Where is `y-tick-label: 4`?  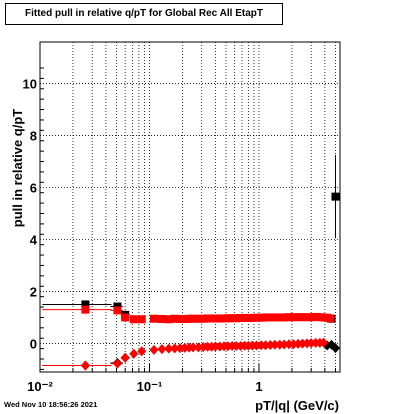 y-tick-label: 4 is located at coordinates (34, 239).